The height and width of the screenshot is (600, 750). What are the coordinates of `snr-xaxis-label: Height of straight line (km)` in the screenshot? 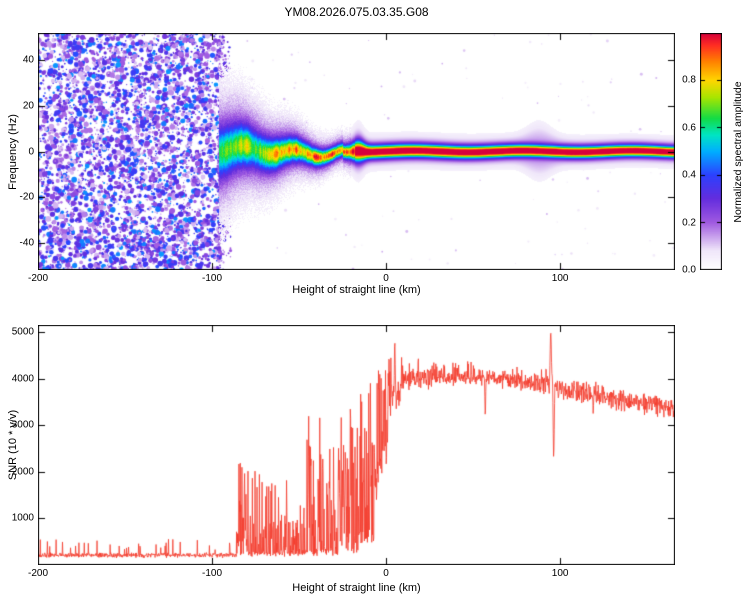 It's located at (356, 588).